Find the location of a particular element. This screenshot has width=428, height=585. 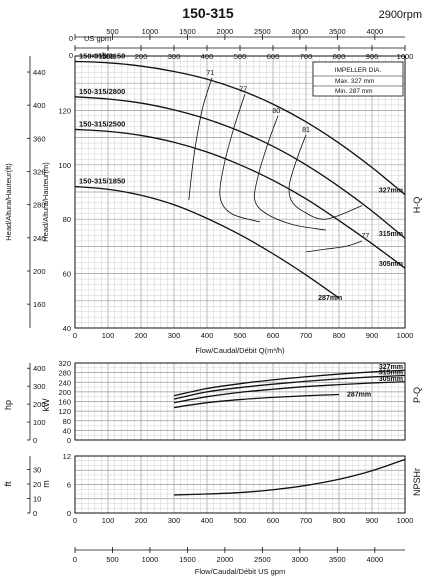

hq-ylabel-ft: Head/Altura/Hauteur(ft) is located at coordinates (8, 202).